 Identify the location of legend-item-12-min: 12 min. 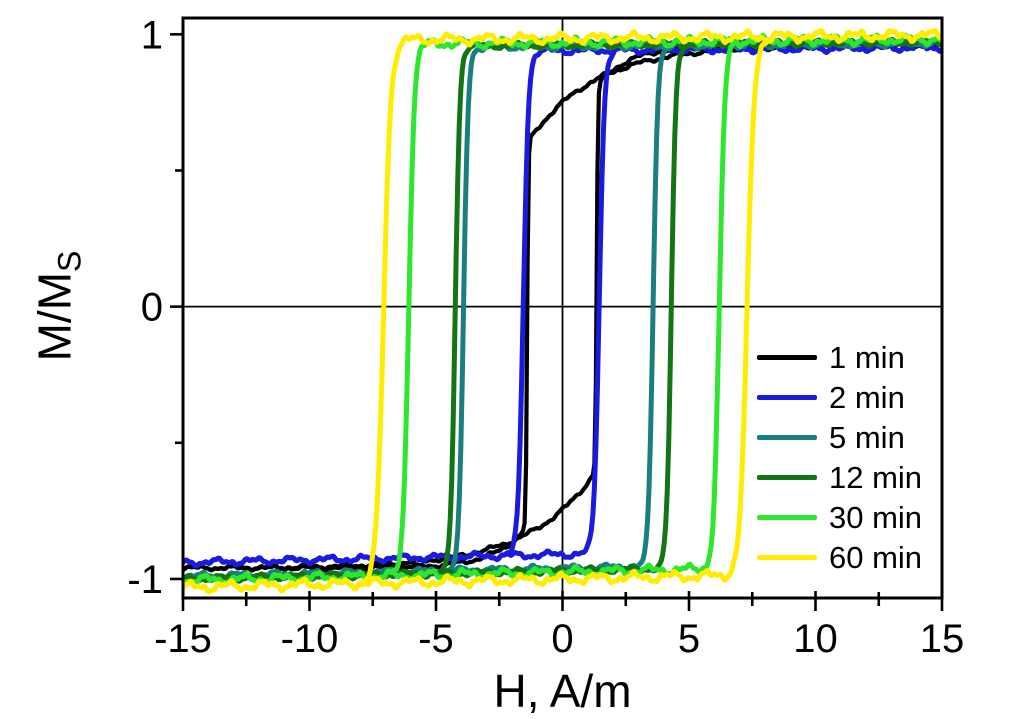
(839, 477).